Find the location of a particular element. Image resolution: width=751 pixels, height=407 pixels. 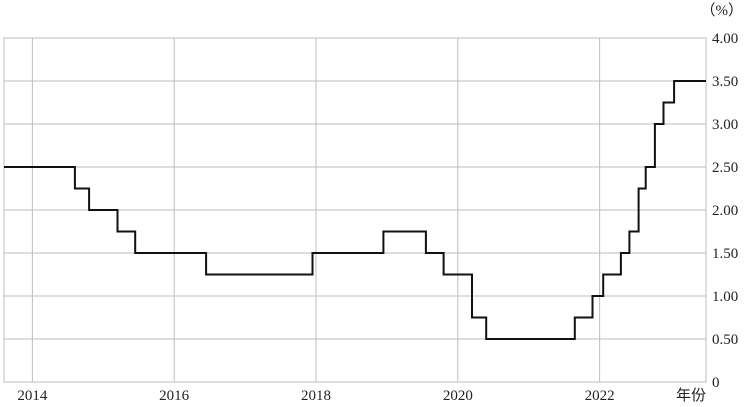

x-tick-label-0: 2014 is located at coordinates (32, 396).